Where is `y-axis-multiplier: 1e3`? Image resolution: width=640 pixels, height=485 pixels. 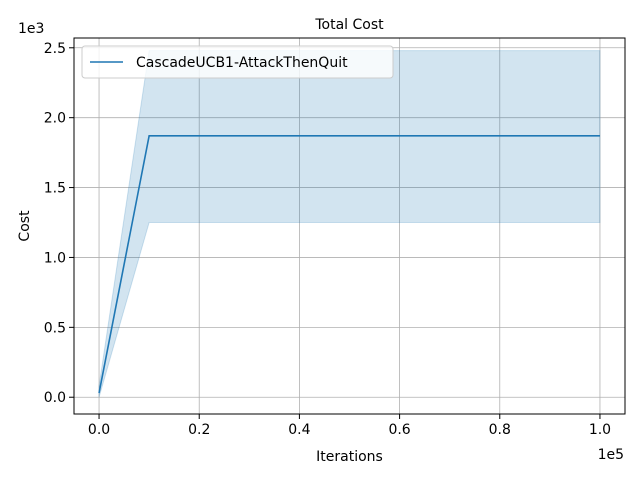
y-axis-multiplier: 1e3 is located at coordinates (31, 29).